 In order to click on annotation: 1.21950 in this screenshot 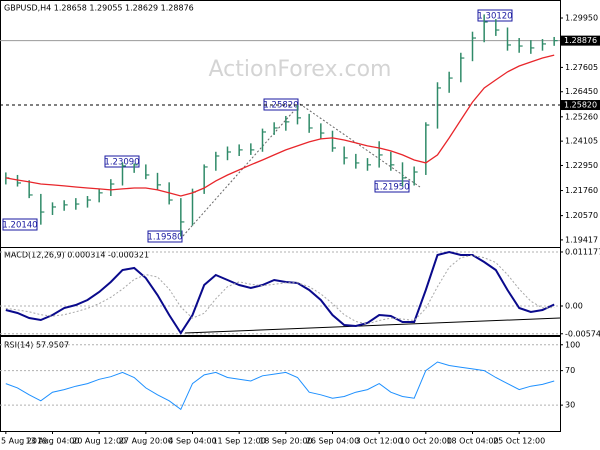, I will do `click(391, 188)`.